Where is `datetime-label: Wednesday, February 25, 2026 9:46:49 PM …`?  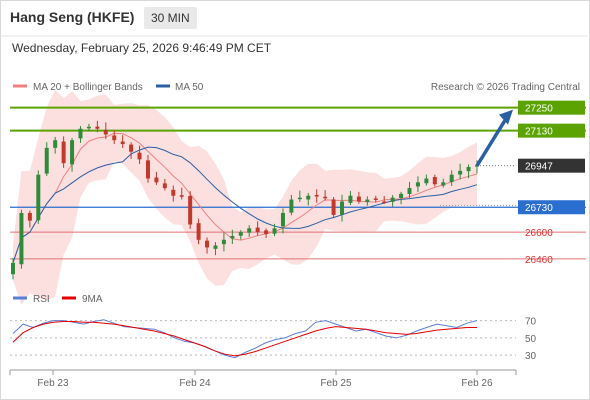
datetime-label: Wednesday, February 25, 2026 9:46:49 PM … is located at coordinates (142, 48).